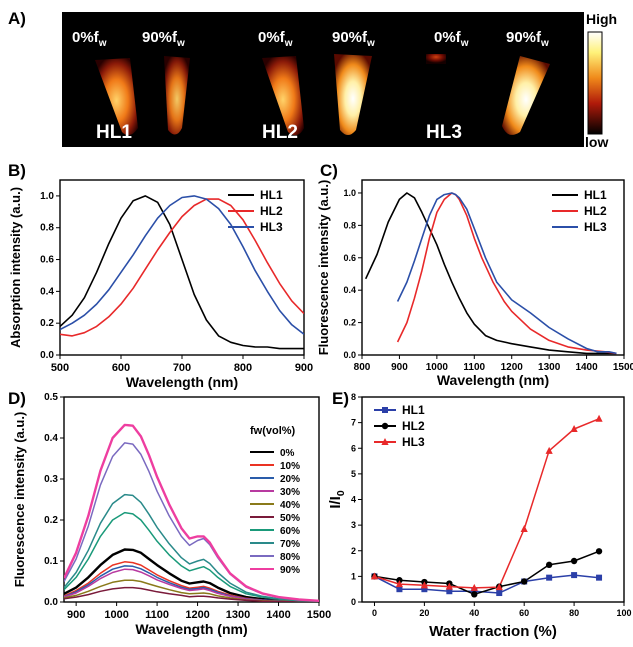  I want to click on legend-label: 10%, so click(290, 466).